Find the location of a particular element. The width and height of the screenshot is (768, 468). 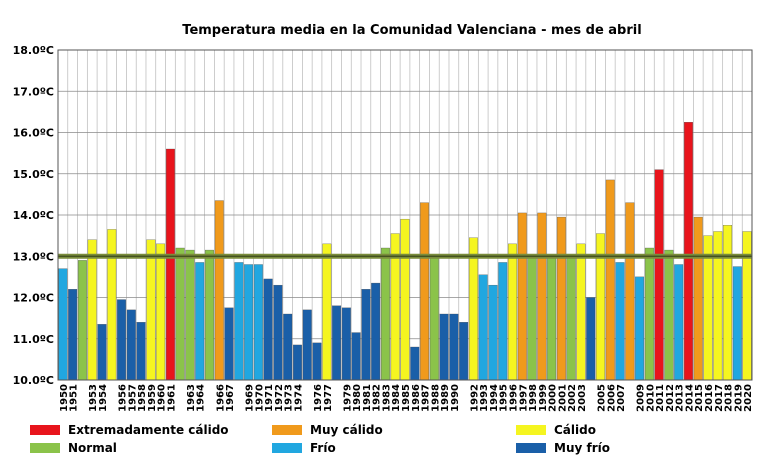

bar-1980 is located at coordinates (356, 356).